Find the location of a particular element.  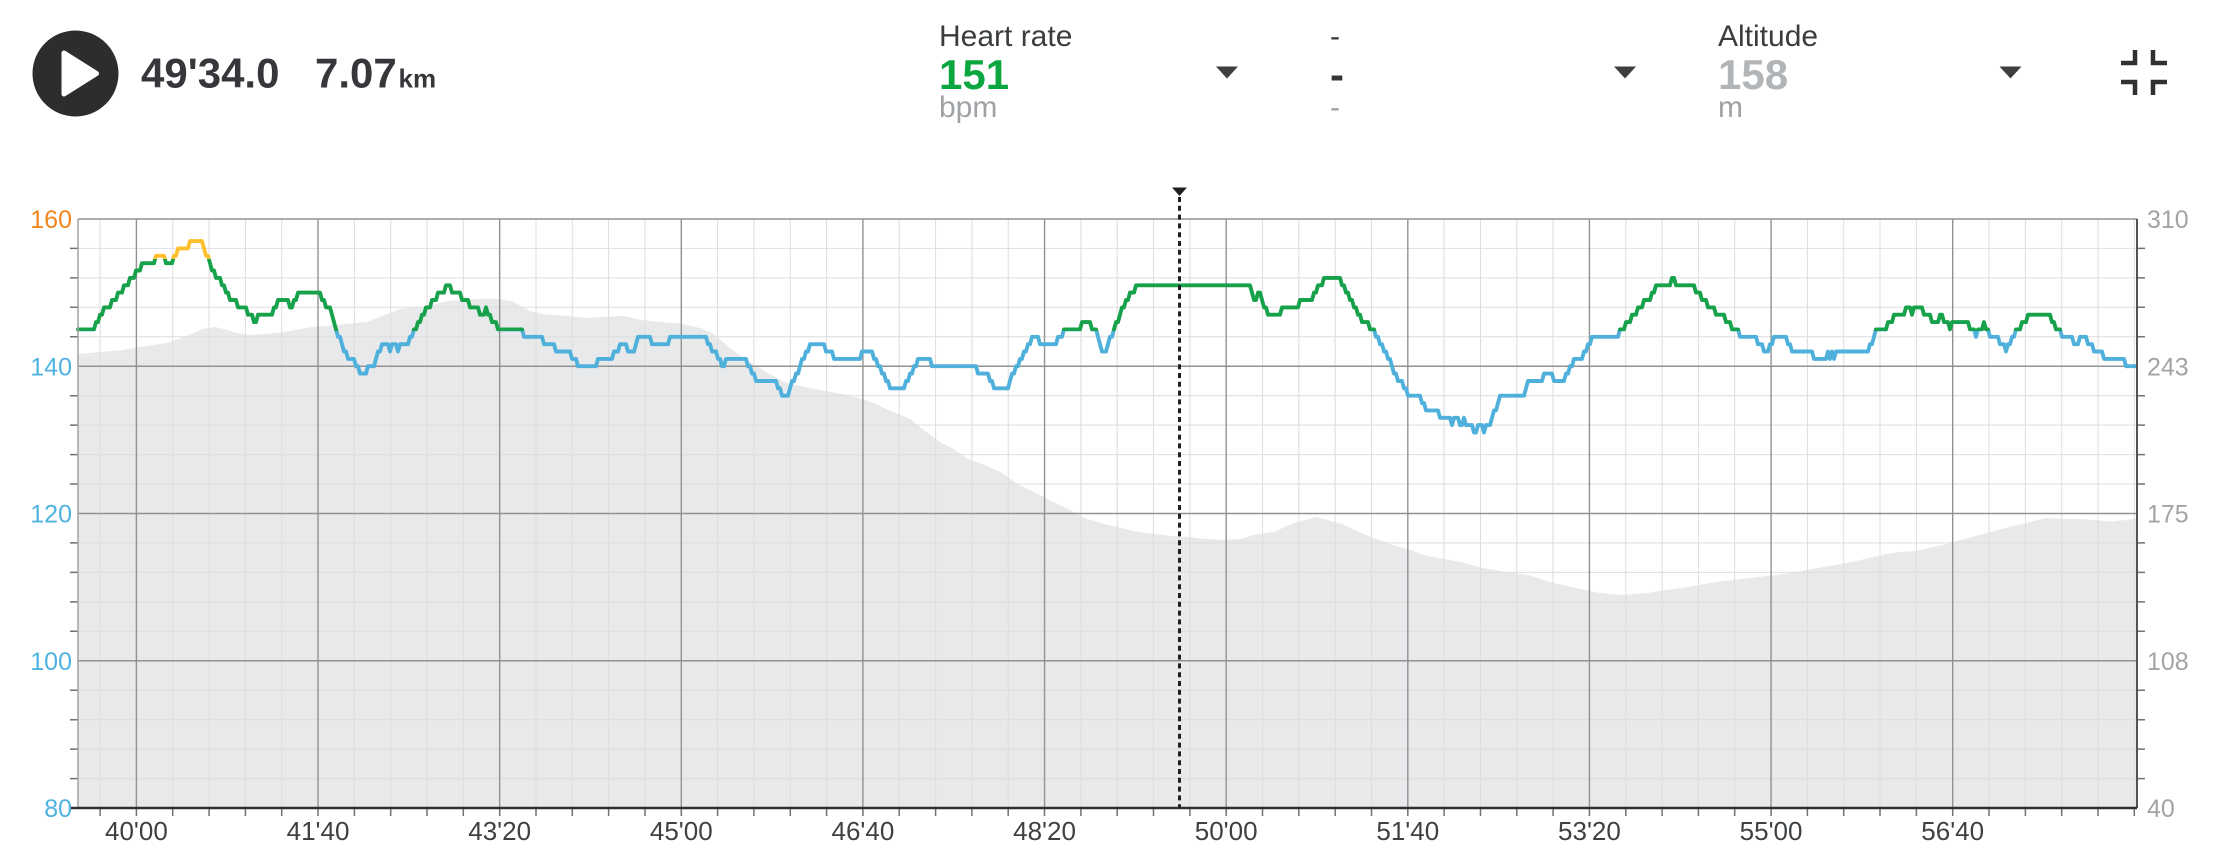

svg-text: 100 is located at coordinates (51, 662).